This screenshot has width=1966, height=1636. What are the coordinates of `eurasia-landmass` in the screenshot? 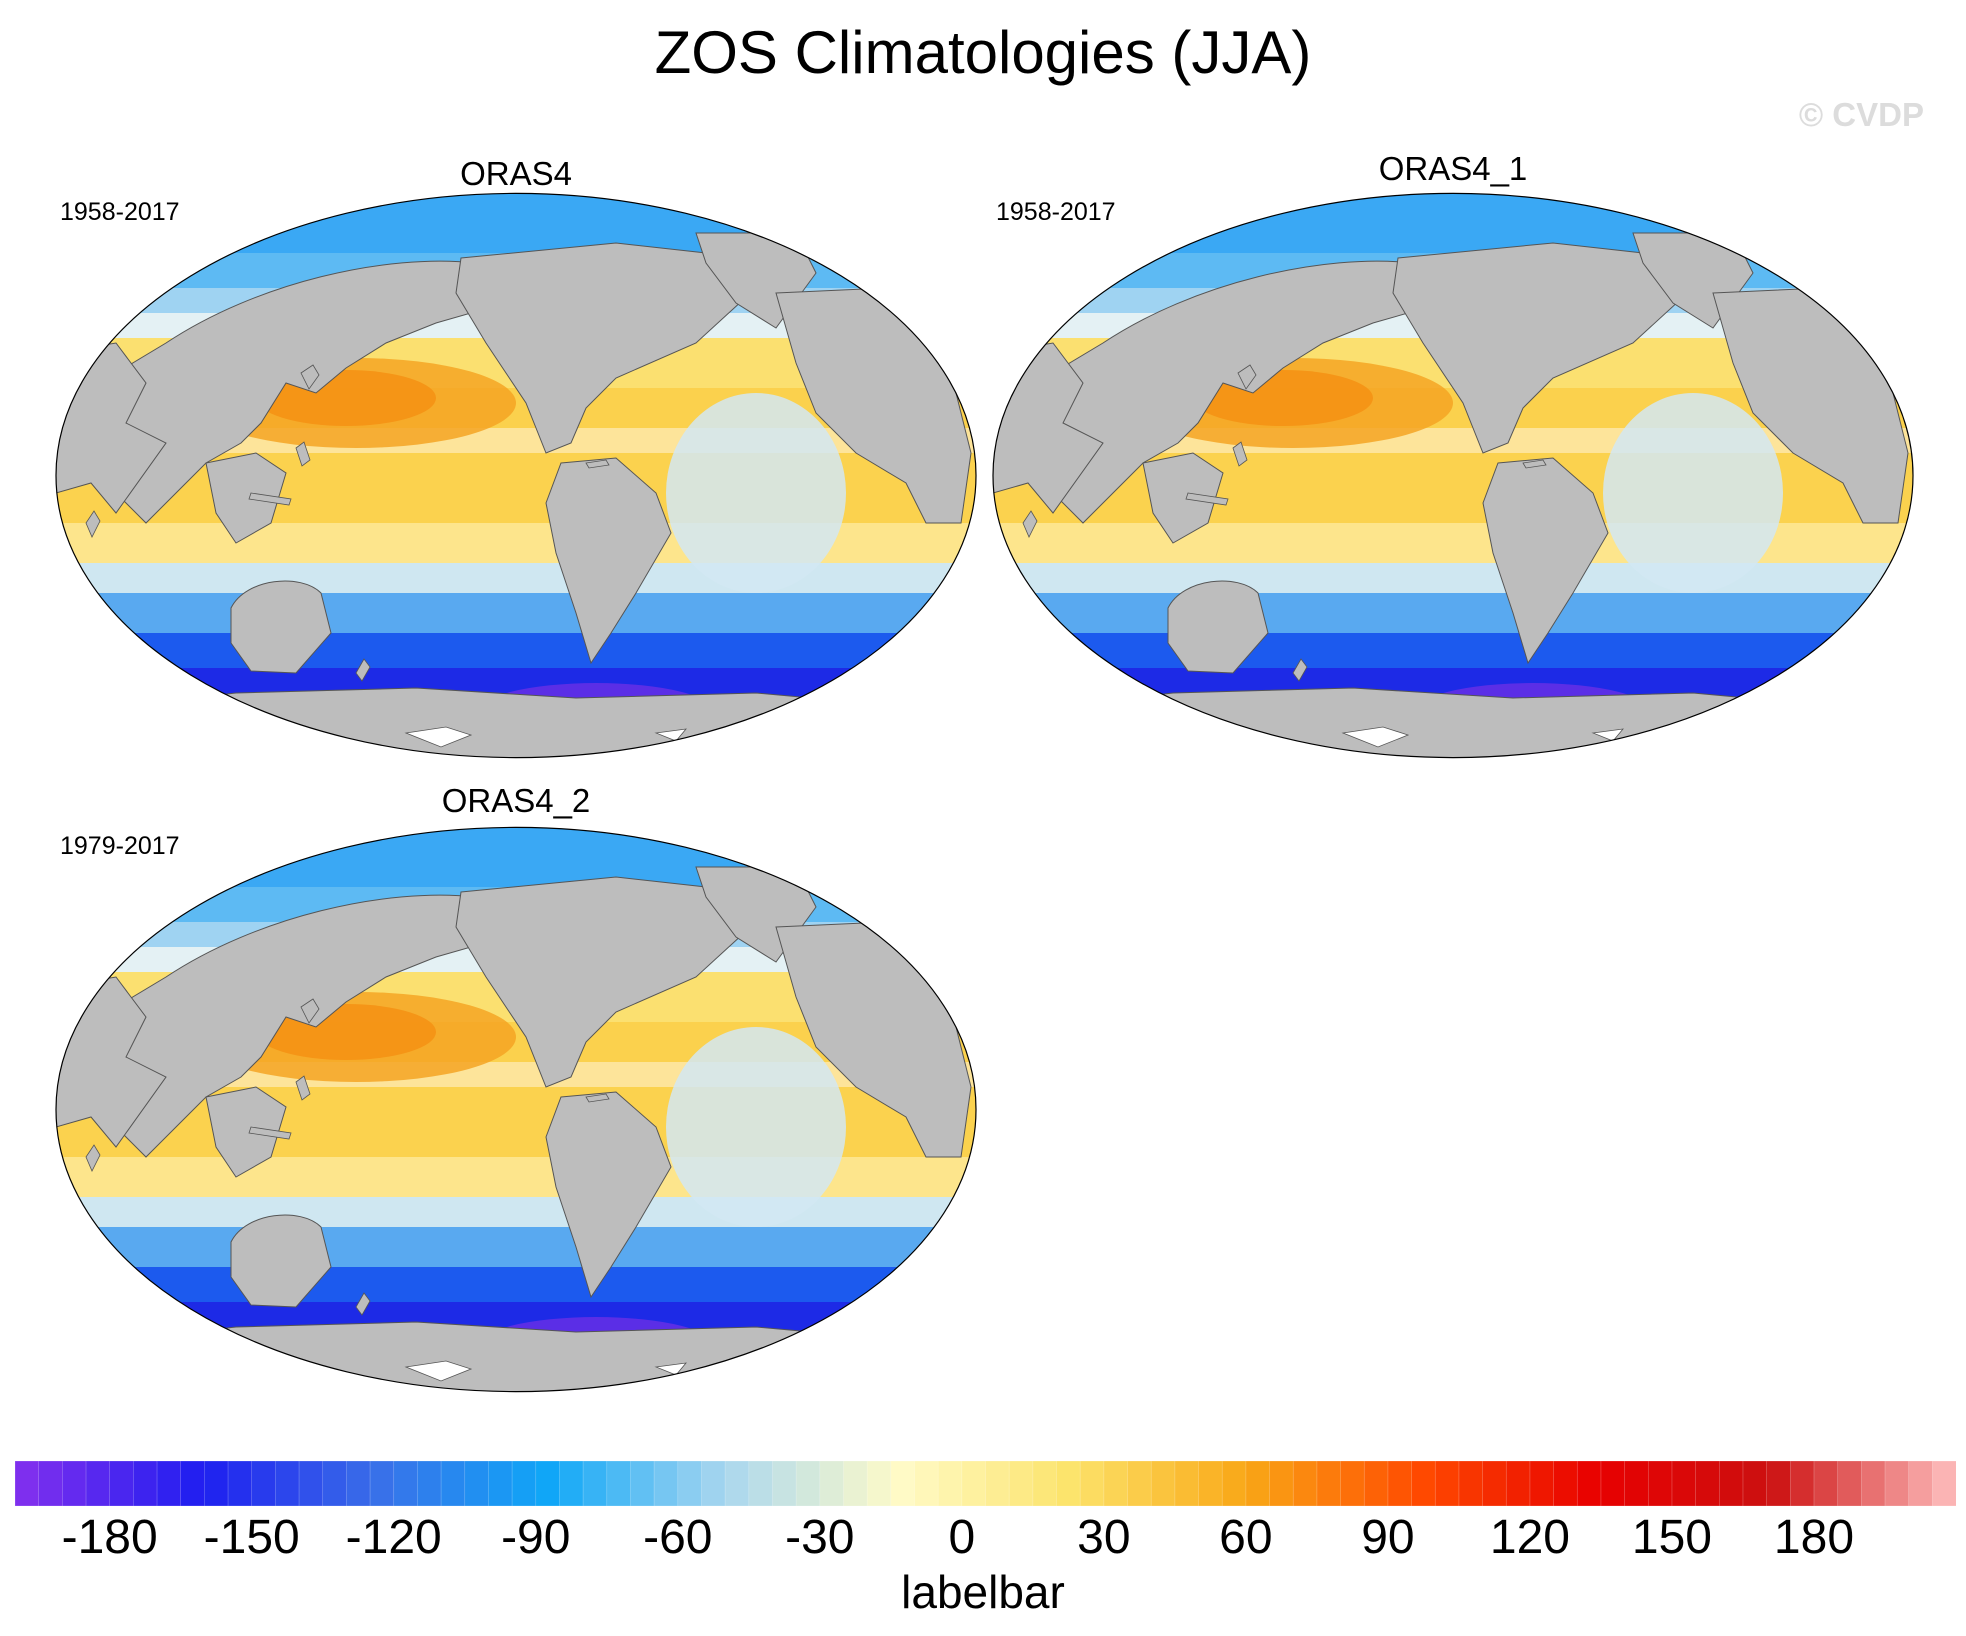 It's located at (311, 392).